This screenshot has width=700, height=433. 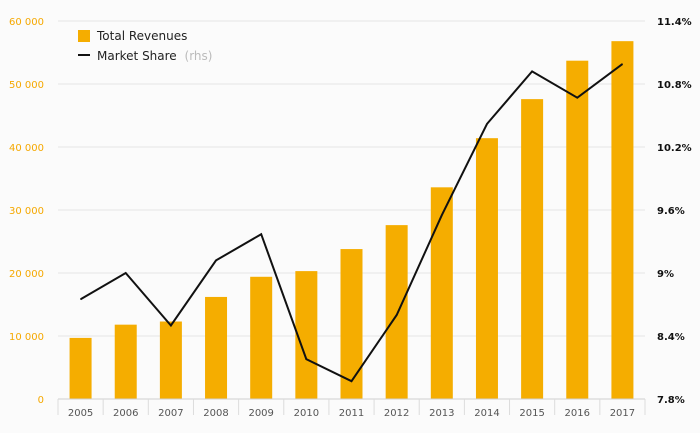 I want to click on bar-2017, so click(x=622, y=220).